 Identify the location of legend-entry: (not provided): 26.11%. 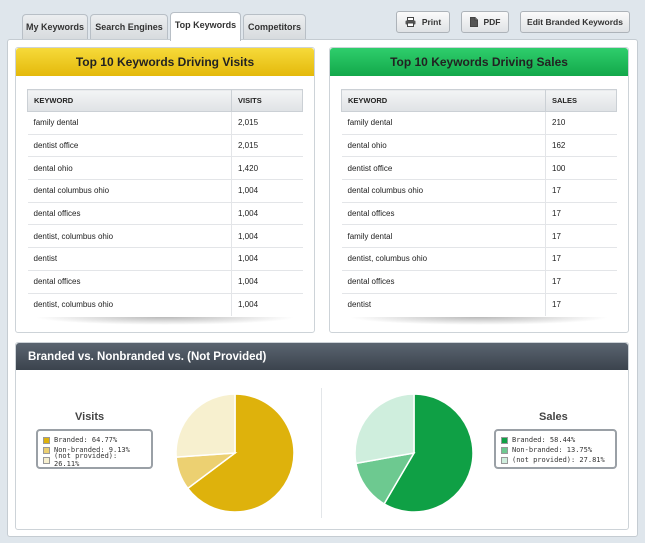
(94, 460).